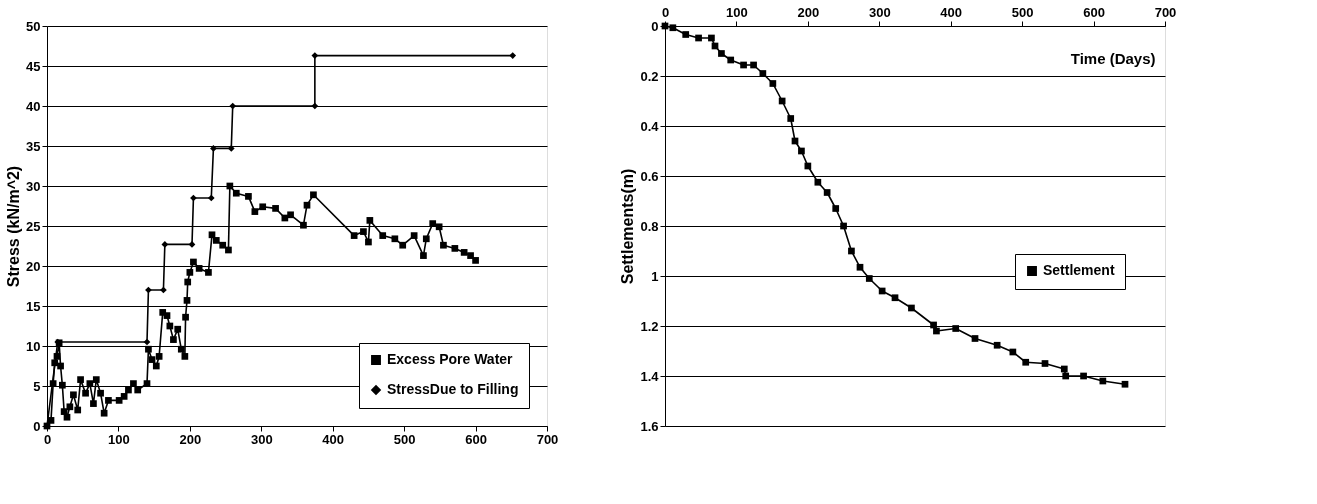 This screenshot has height=504, width=1317. What do you see at coordinates (650, 376) in the screenshot?
I see `y-tick-label: 1.4` at bounding box center [650, 376].